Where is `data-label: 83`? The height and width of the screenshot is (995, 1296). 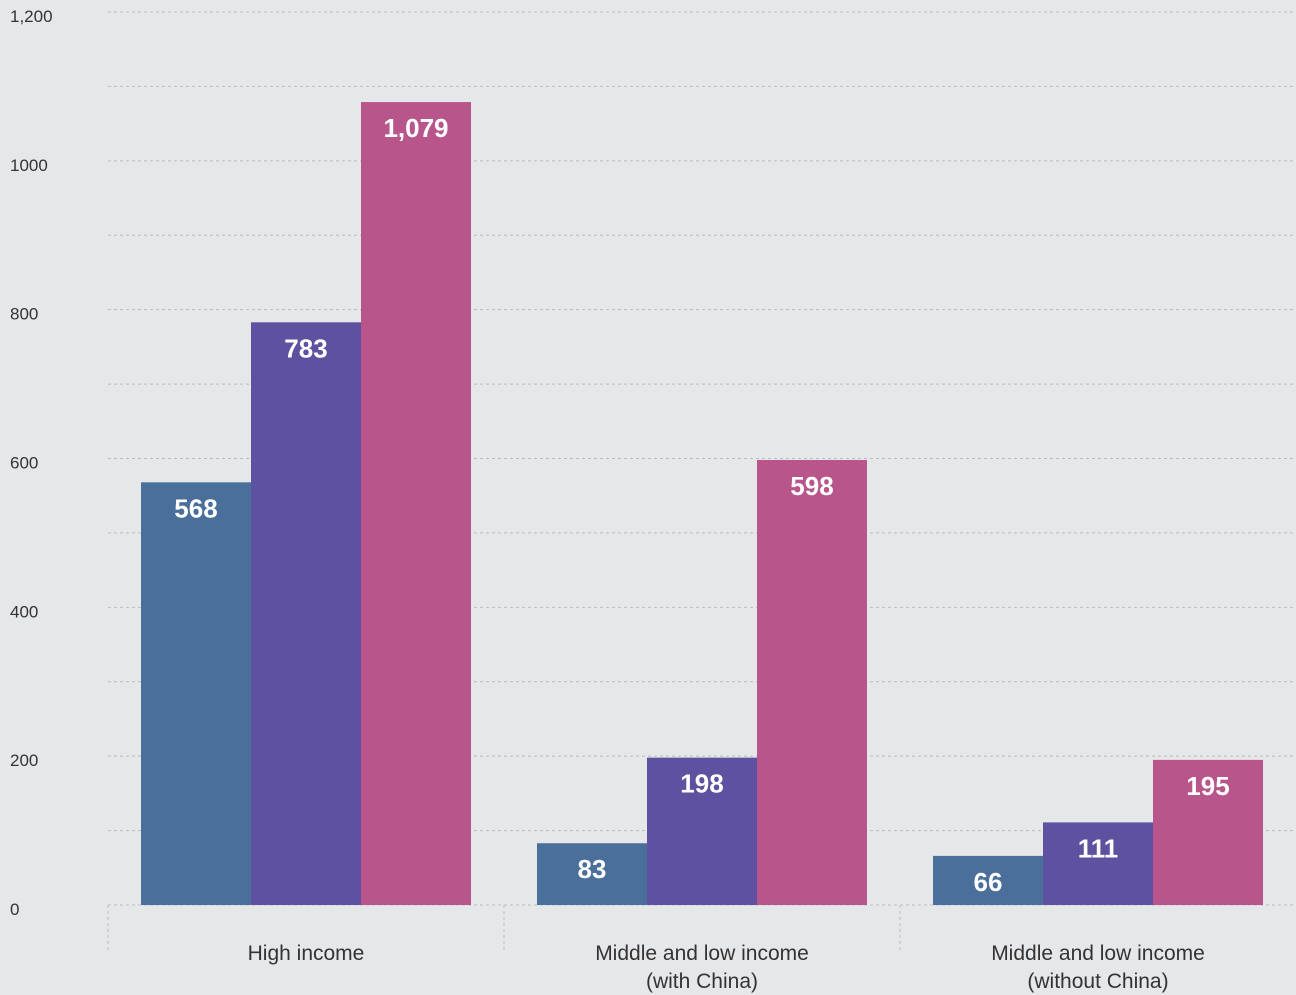 data-label: 83 is located at coordinates (592, 869).